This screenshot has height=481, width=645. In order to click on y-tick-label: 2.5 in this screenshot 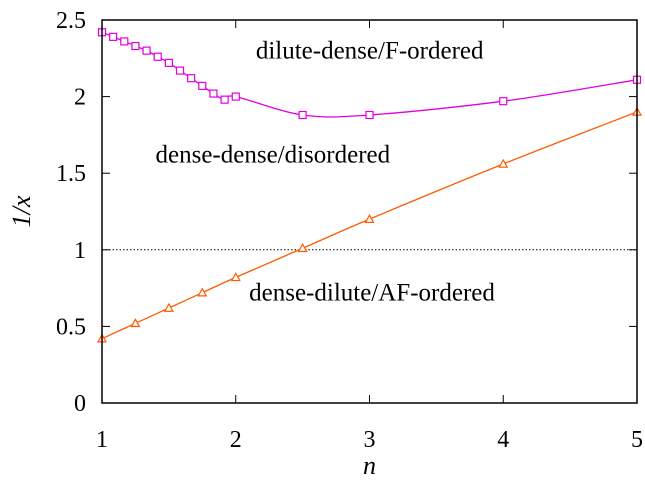, I will do `click(71, 21)`.